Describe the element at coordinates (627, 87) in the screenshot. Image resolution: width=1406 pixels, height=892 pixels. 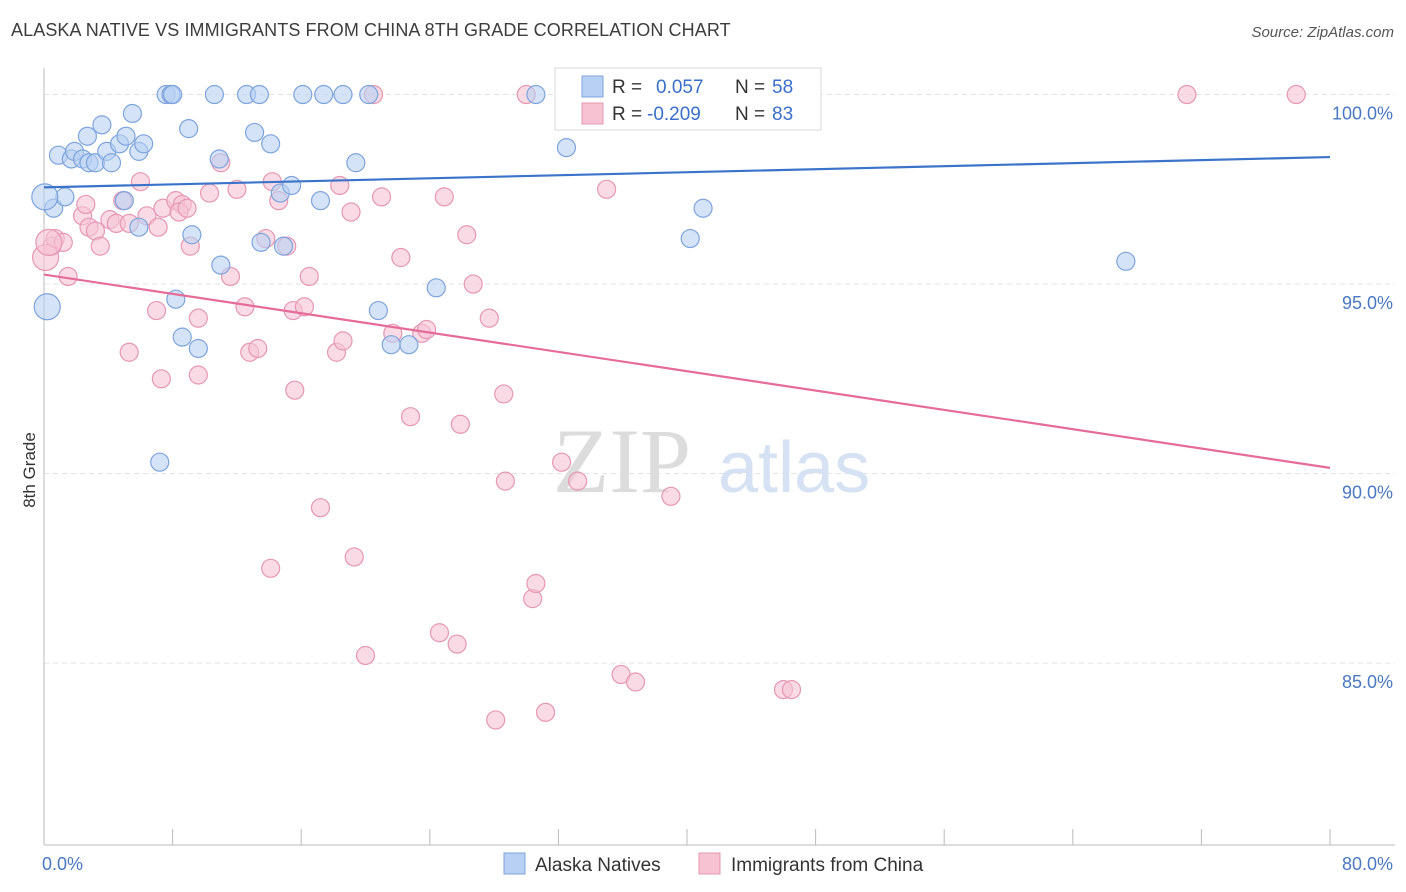
I see `stats-r-label-1: R =` at that location.